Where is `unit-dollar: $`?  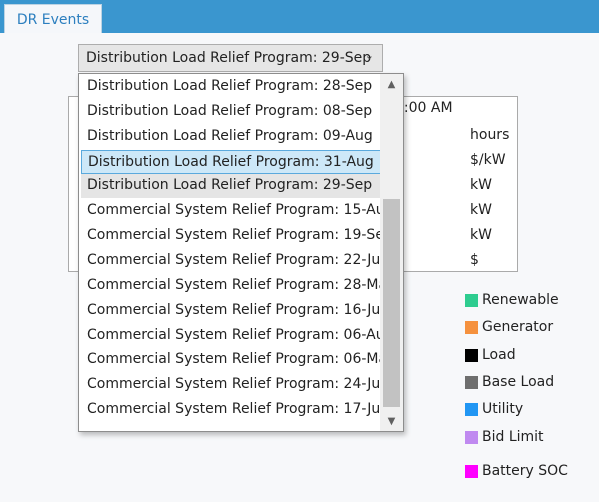 unit-dollar: $ is located at coordinates (474, 260).